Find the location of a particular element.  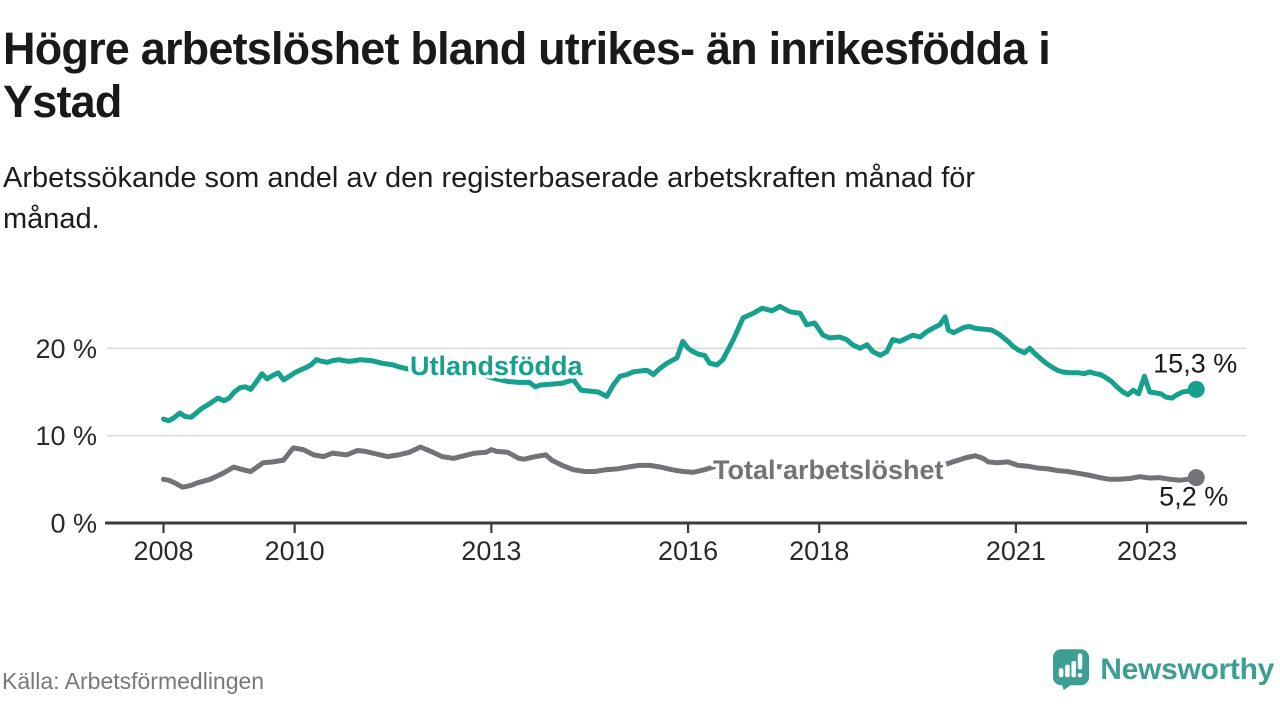

x-axis-tick-label: 2013 is located at coordinates (491, 551).